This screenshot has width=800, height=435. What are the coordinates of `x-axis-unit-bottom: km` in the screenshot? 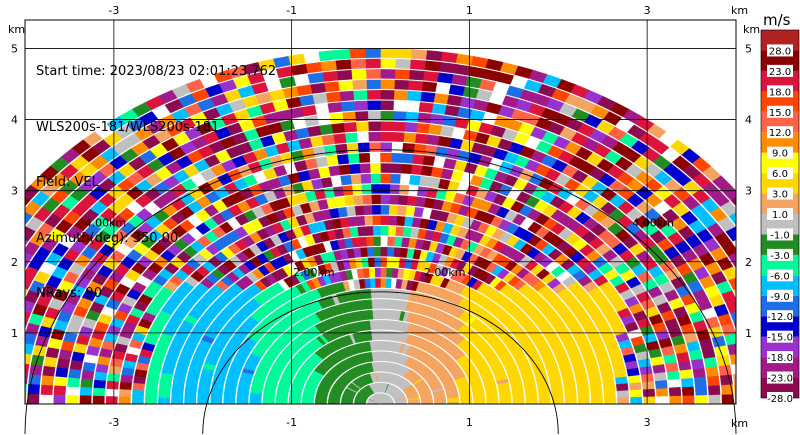 It's located at (739, 423).